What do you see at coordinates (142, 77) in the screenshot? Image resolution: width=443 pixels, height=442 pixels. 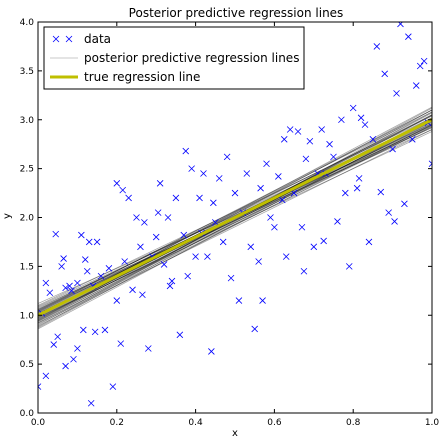 I see `legend-label: true regression line` at bounding box center [142, 77].